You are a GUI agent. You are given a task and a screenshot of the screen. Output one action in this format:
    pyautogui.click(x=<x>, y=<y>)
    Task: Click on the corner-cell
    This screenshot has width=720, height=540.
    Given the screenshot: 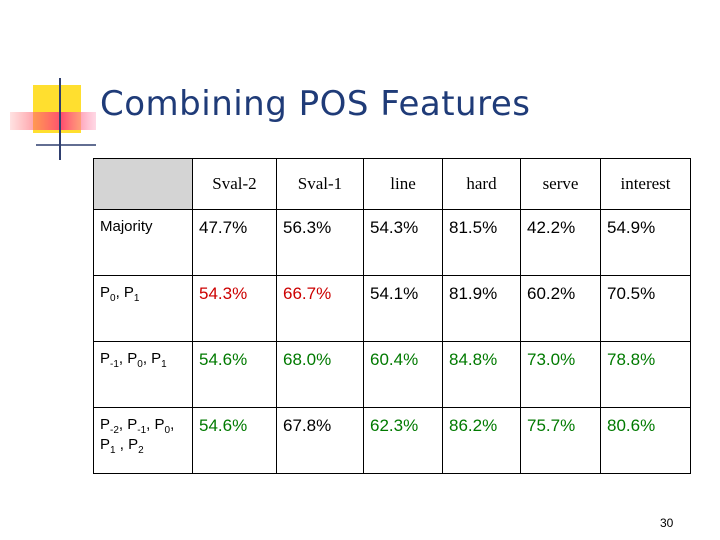 What is the action you would take?
    pyautogui.click(x=143, y=184)
    